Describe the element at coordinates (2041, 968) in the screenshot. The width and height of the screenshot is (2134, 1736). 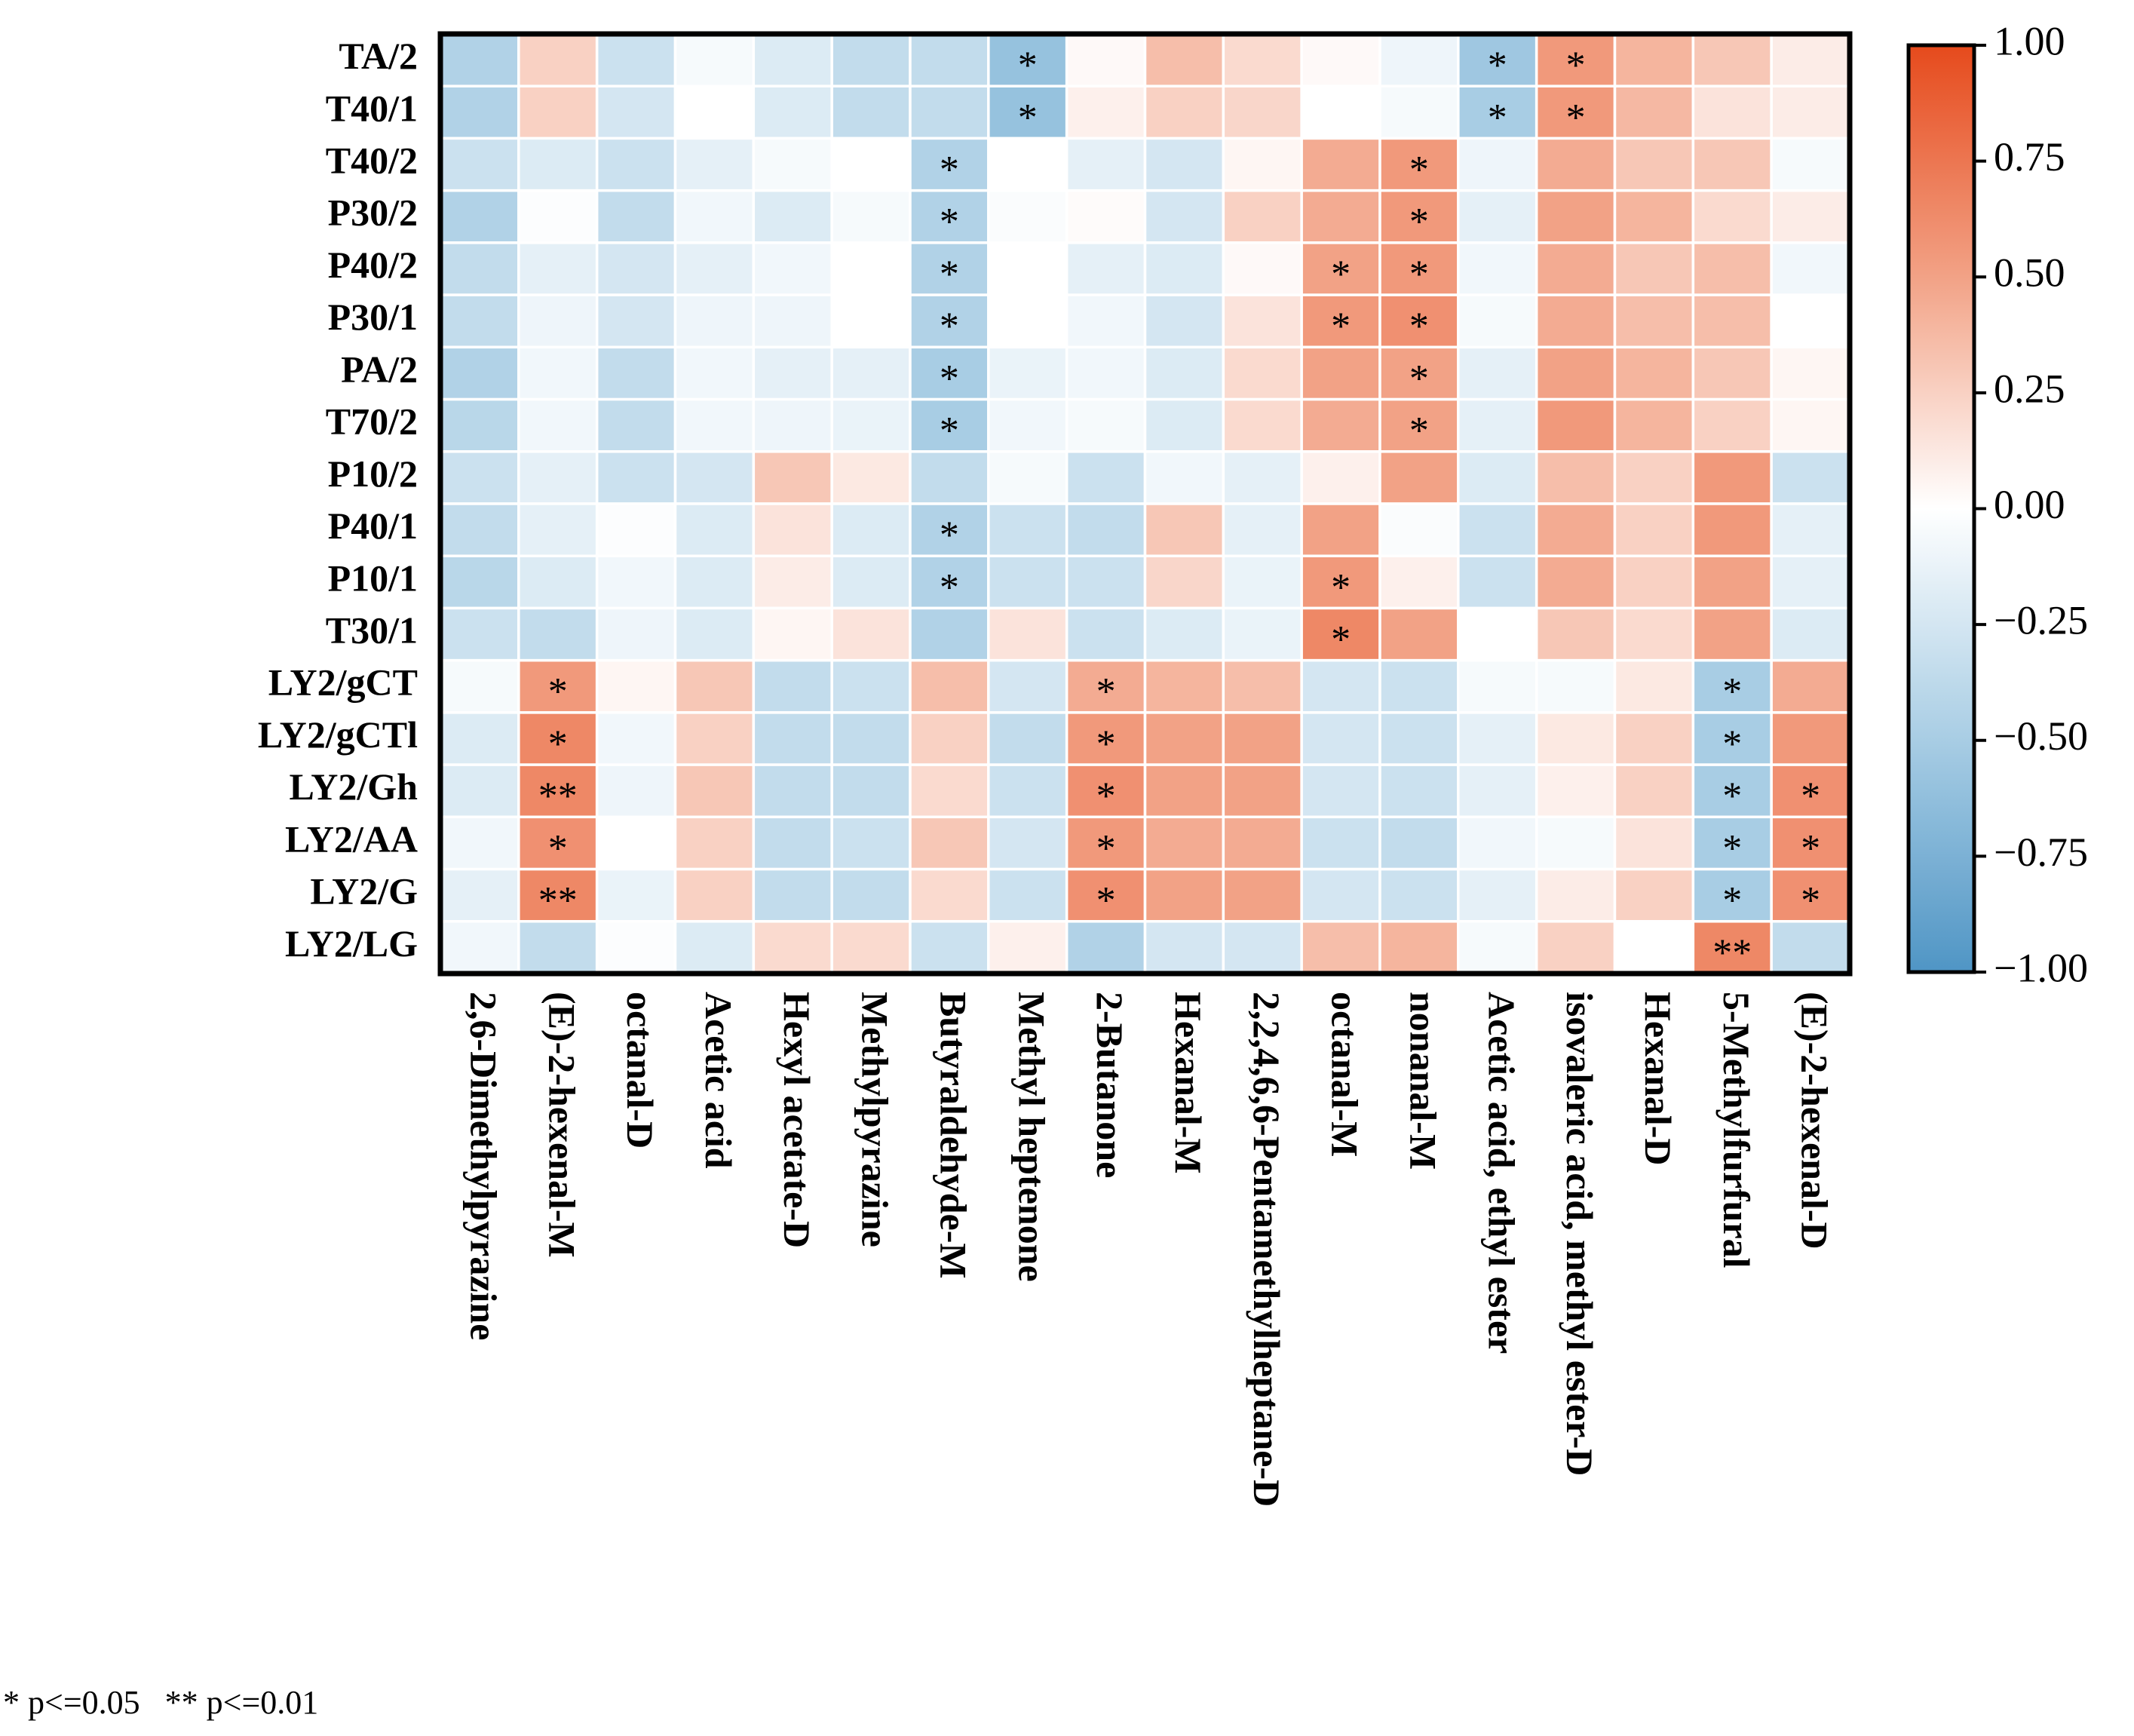
I see `colorbar-tick-label: −1.00` at that location.